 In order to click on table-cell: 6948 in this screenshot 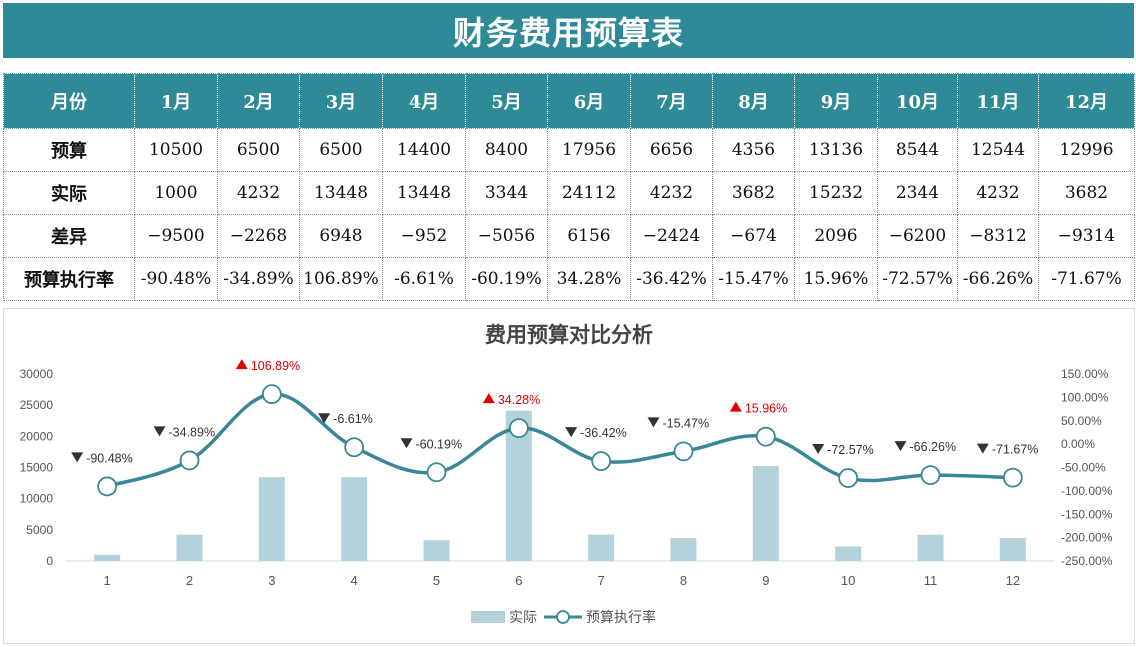, I will do `click(341, 236)`.